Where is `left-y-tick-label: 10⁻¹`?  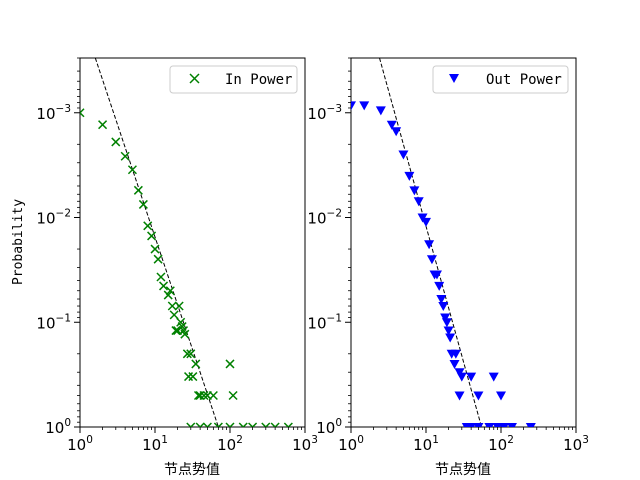
left-y-tick-label: 10⁻¹ is located at coordinates (53, 322).